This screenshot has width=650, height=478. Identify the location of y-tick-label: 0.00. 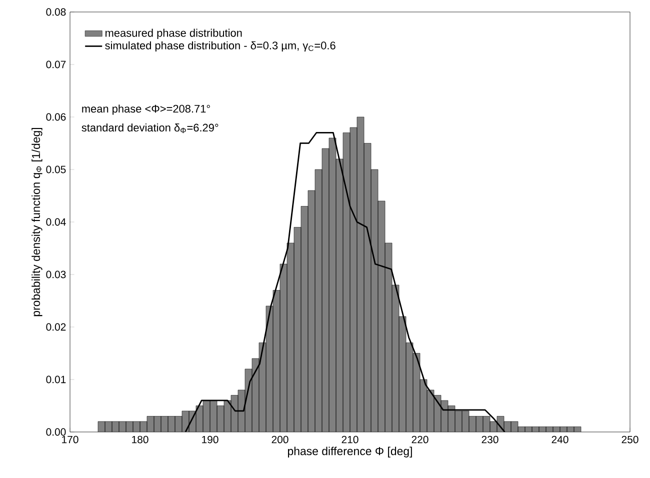
(56, 432).